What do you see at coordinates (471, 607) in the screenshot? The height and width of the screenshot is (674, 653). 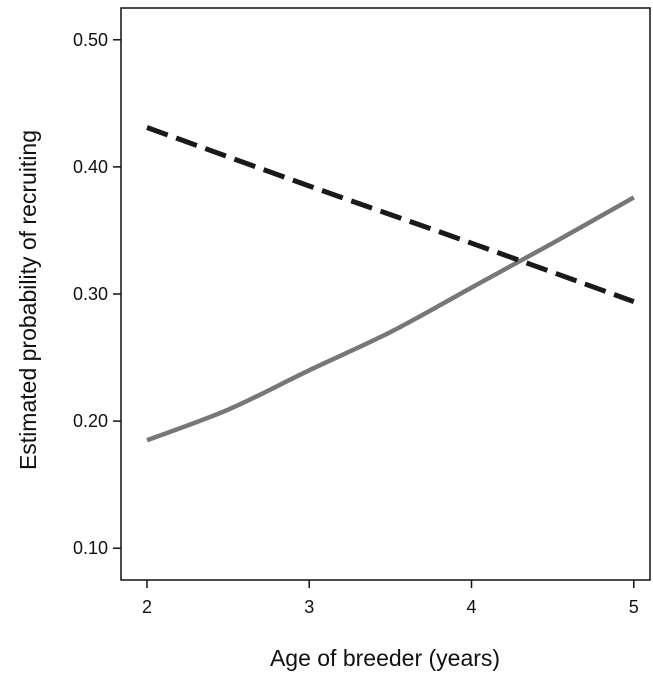 I see `x-tick-label: 4` at bounding box center [471, 607].